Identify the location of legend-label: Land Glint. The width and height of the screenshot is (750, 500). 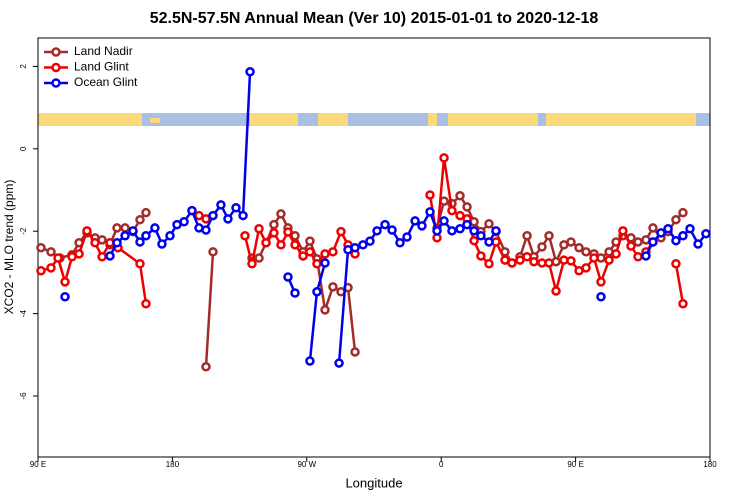
(101, 67).